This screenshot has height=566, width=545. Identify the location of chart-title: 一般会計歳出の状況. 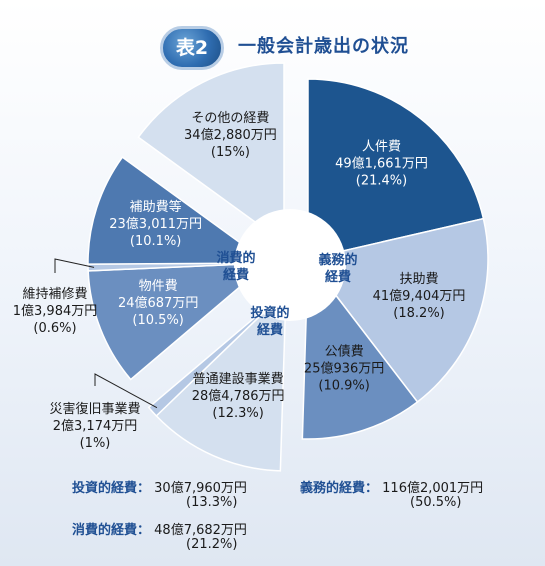
(323, 46).